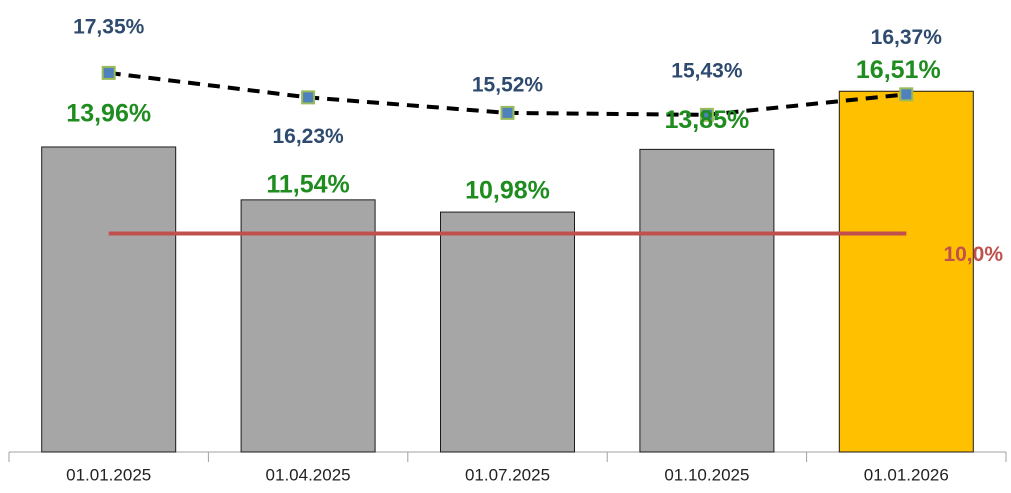 The width and height of the screenshot is (1011, 493). Describe the element at coordinates (508, 84) in the screenshot. I see `line-value-label: 15,52%` at that location.